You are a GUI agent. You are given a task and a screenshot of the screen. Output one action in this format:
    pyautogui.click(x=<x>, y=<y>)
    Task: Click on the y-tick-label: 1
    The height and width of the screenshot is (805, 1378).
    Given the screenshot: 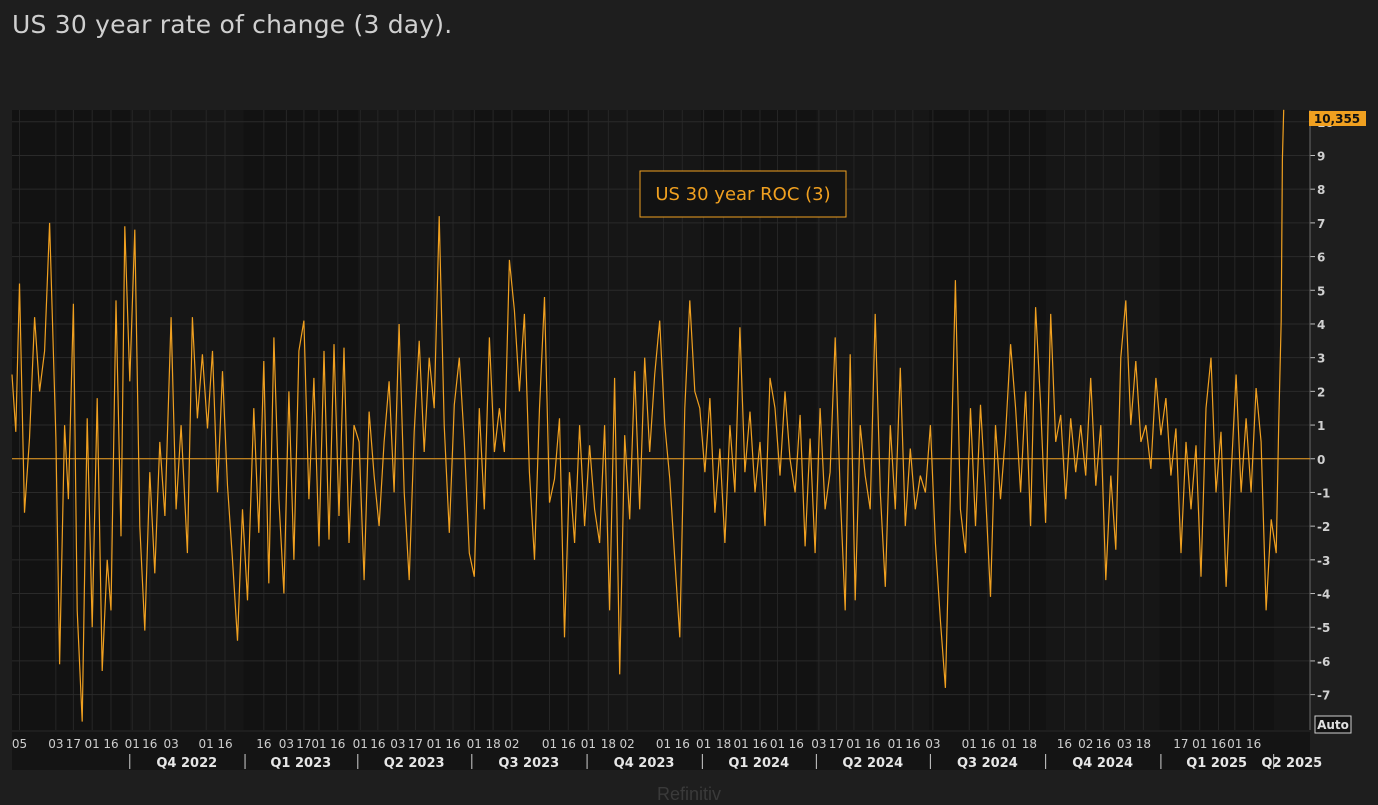 What is the action you would take?
    pyautogui.click(x=1321, y=426)
    